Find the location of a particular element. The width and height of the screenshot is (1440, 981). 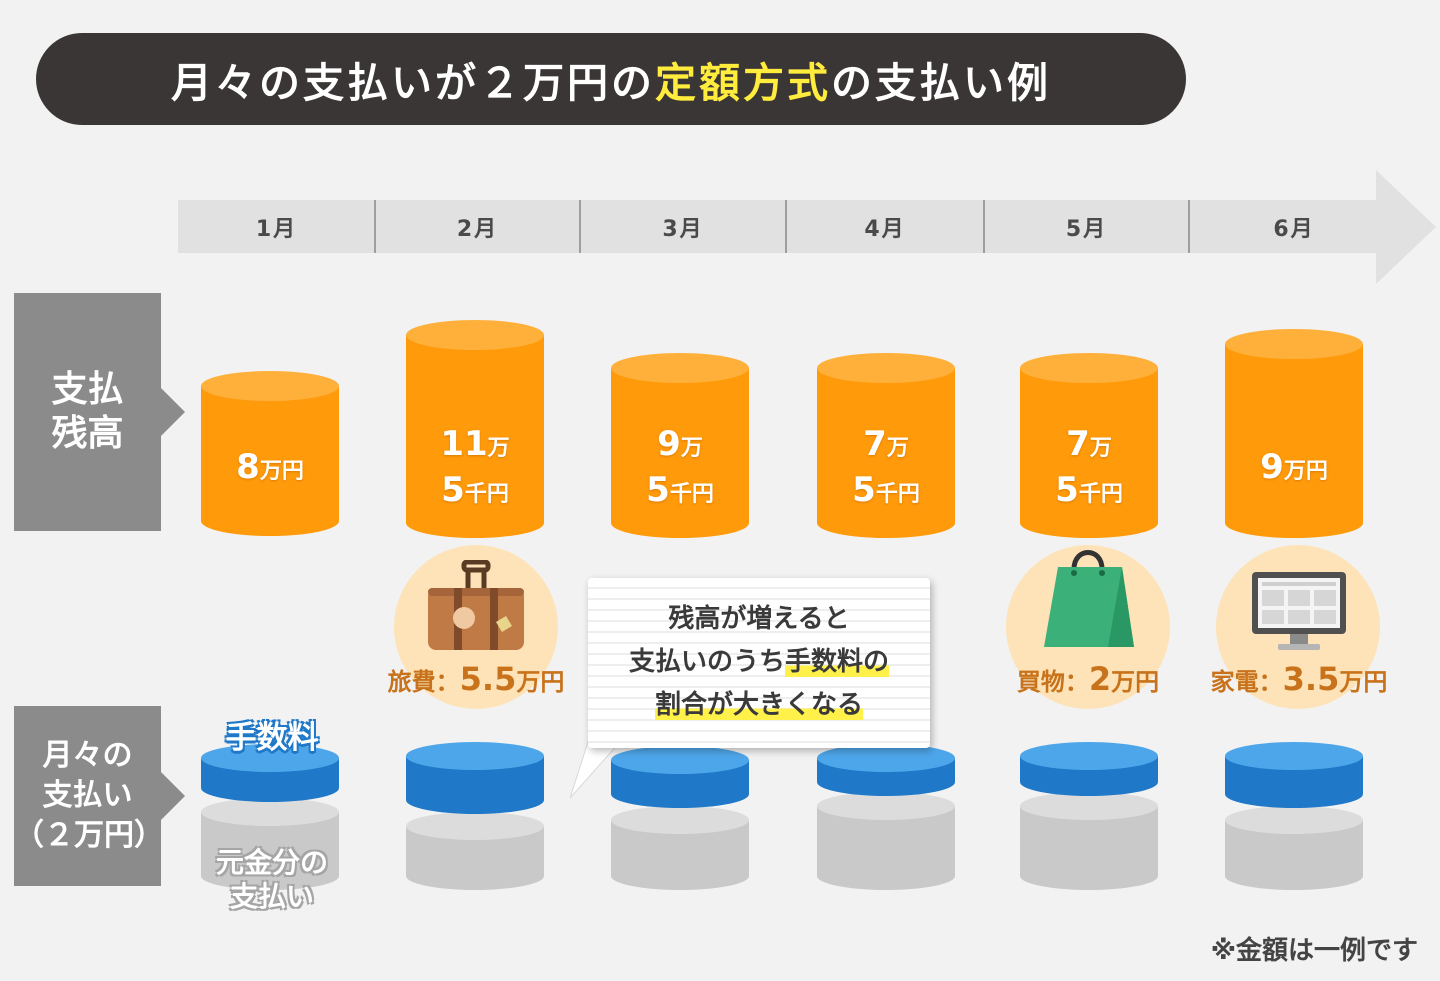

balance-6-small: 万円 is located at coordinates (1305, 471).